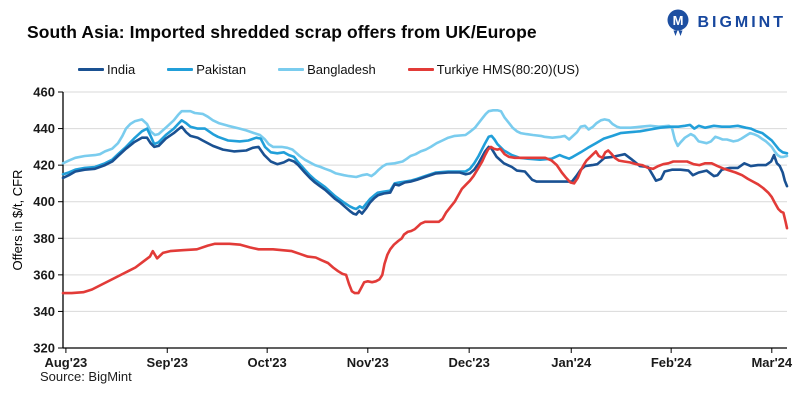 The width and height of the screenshot is (798, 400). Describe the element at coordinates (508, 69) in the screenshot. I see `legend-label: Turkiye HMS(80:20)(US)` at that location.